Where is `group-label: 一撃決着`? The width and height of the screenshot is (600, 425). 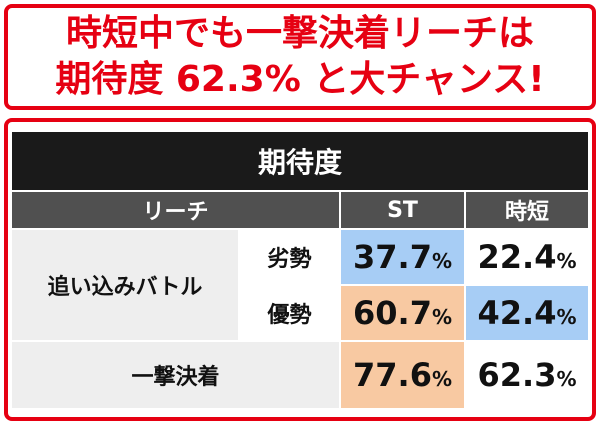 group-label: 一撃決着 is located at coordinates (175, 375).